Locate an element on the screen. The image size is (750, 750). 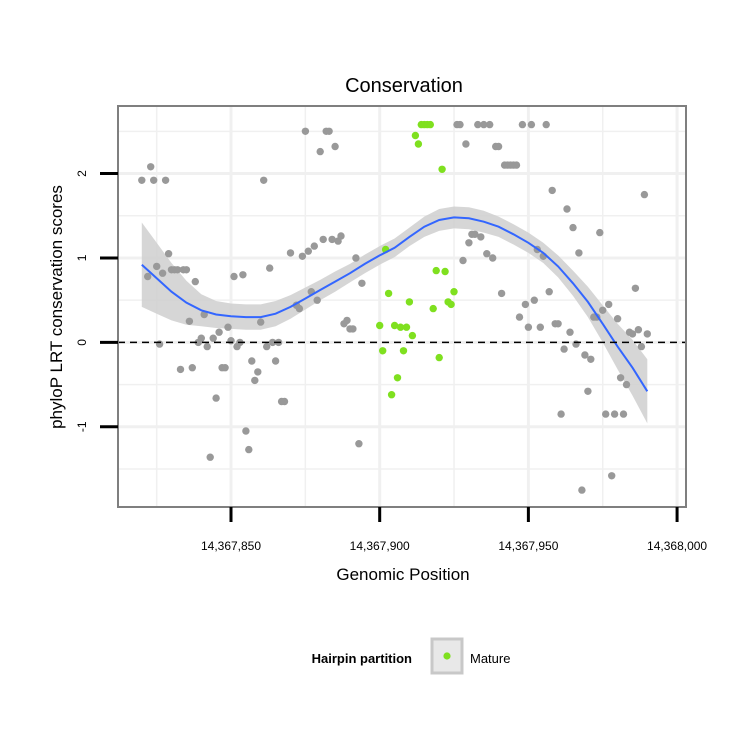
x-tick-label: 14,368,000 is located at coordinates (677, 546).